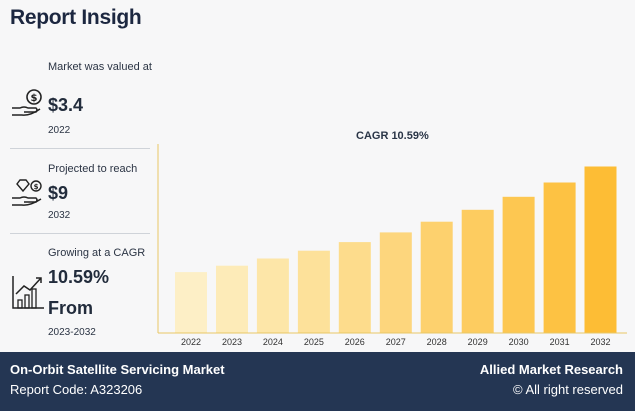 The image size is (635, 411). What do you see at coordinates (392, 136) in the screenshot?
I see `chart-title: CAGR 10.59%` at bounding box center [392, 136].